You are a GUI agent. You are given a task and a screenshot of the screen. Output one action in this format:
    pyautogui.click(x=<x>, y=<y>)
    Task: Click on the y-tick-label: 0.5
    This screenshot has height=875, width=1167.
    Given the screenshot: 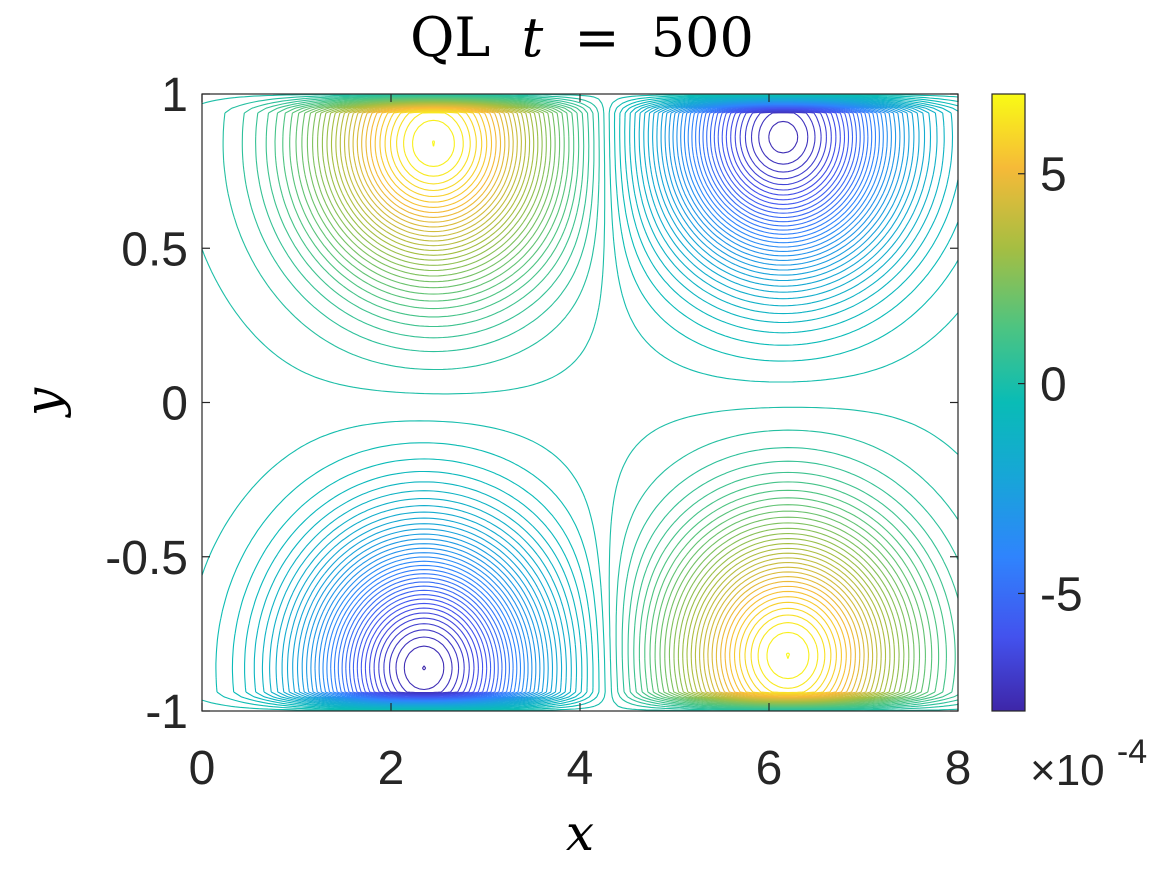 What is the action you would take?
    pyautogui.click(x=154, y=249)
    